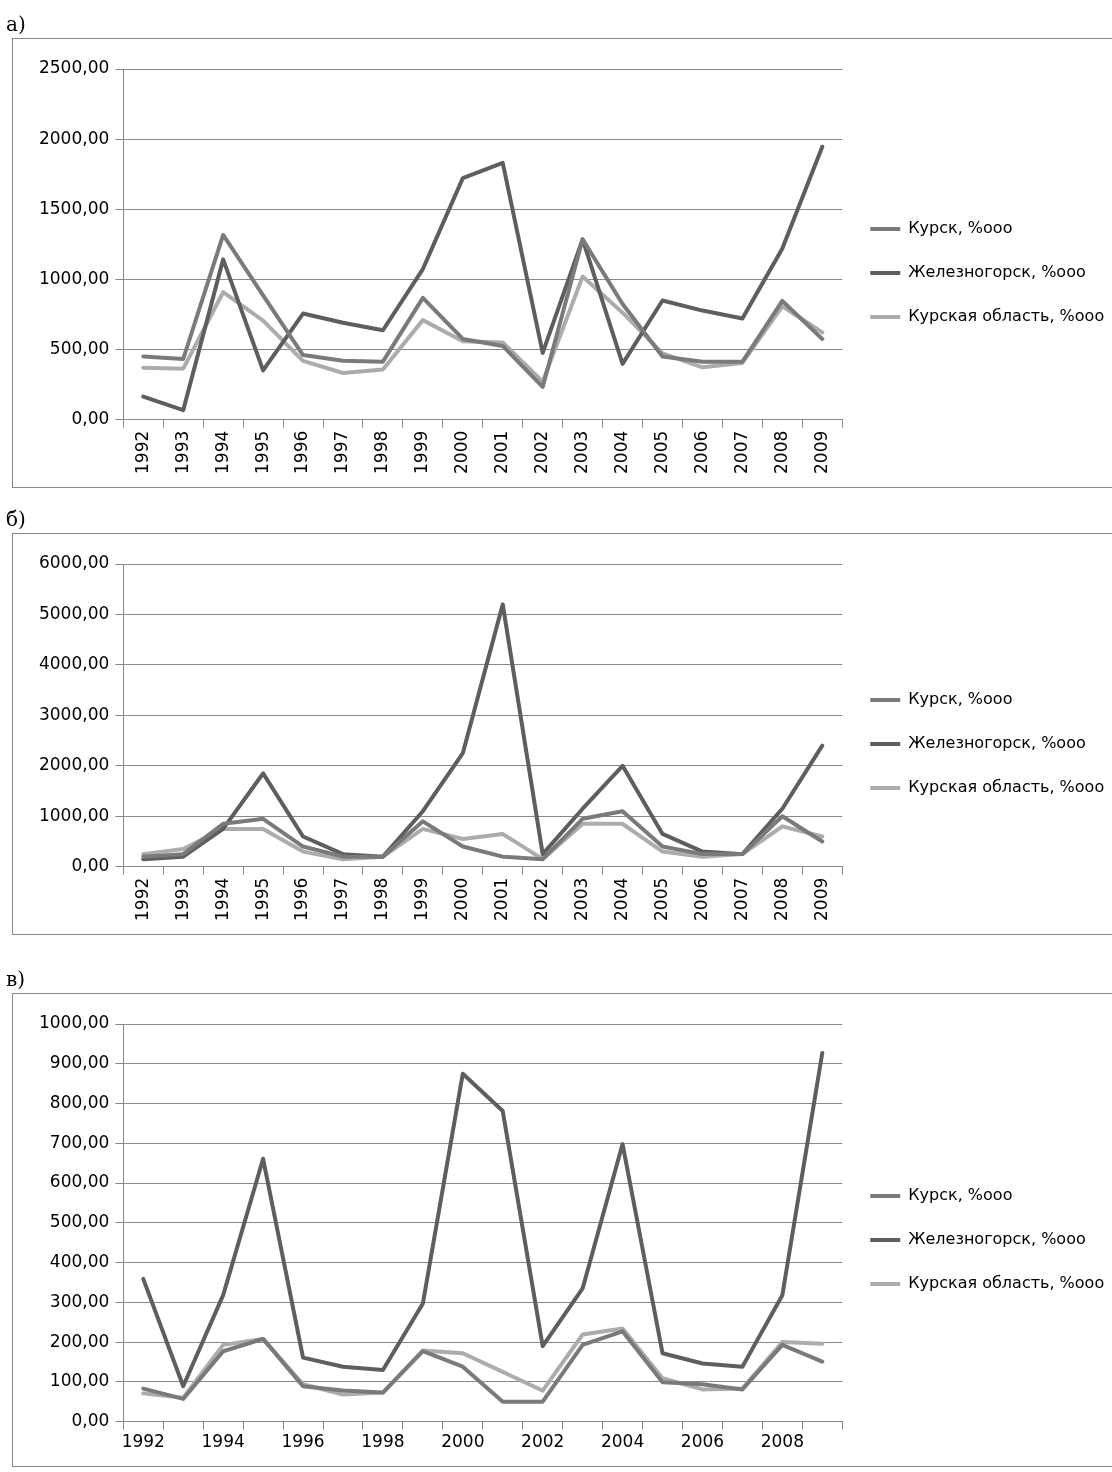  I want to click on y-tick-label: 4000,00, so click(74, 663).